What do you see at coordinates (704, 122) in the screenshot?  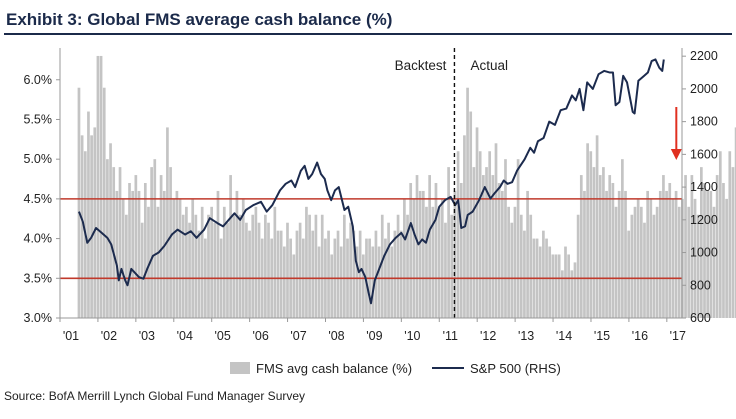 I see `right-tick-label: 1800` at bounding box center [704, 122].